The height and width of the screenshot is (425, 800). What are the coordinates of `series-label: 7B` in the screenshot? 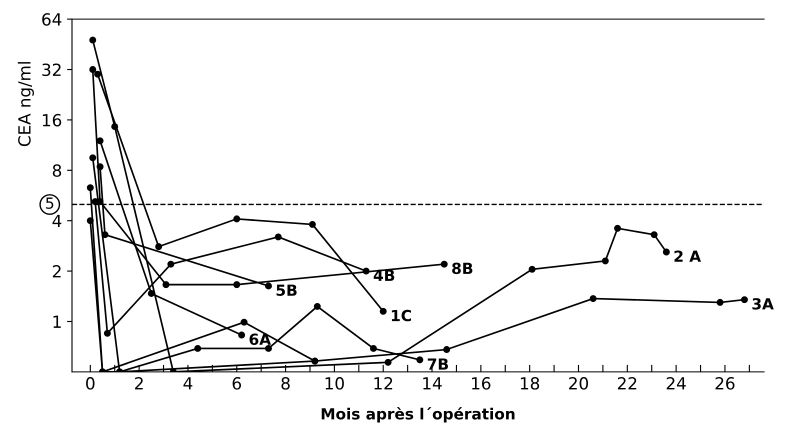 It's located at (438, 364).